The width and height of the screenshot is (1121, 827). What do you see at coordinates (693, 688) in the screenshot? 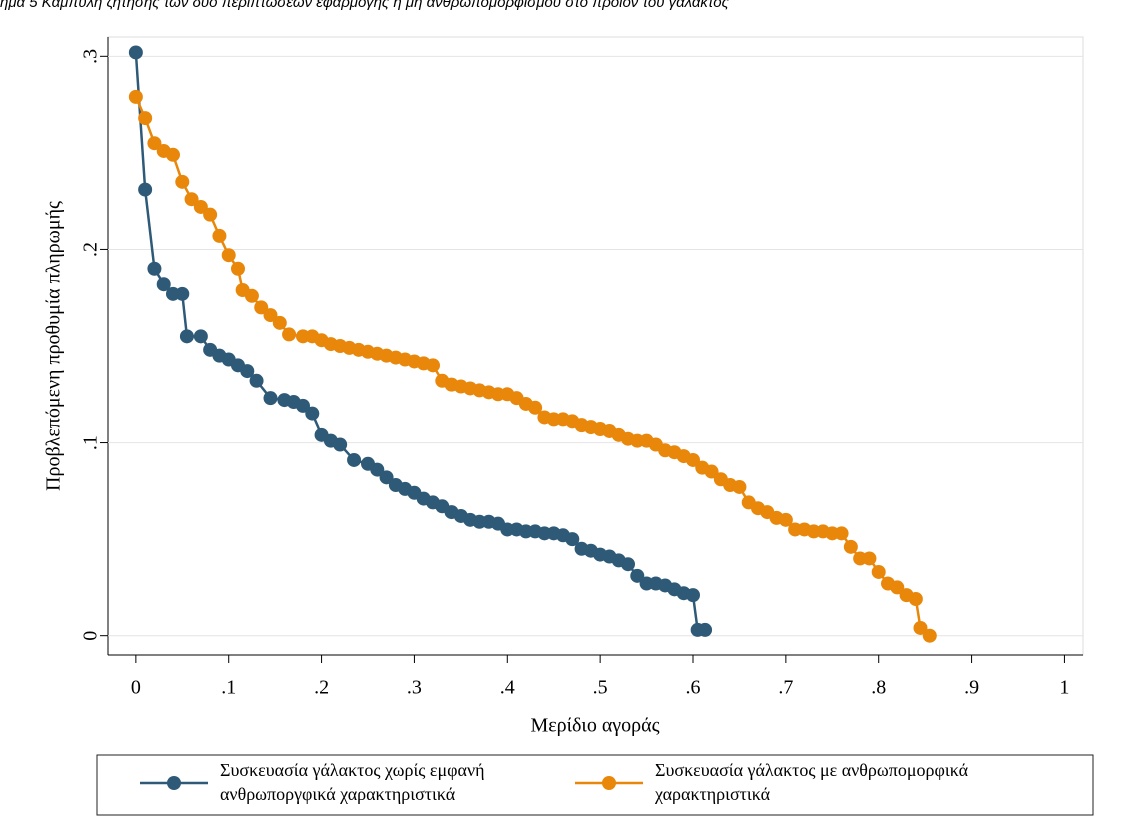
I see `x-tick-label: .6` at bounding box center [693, 688].